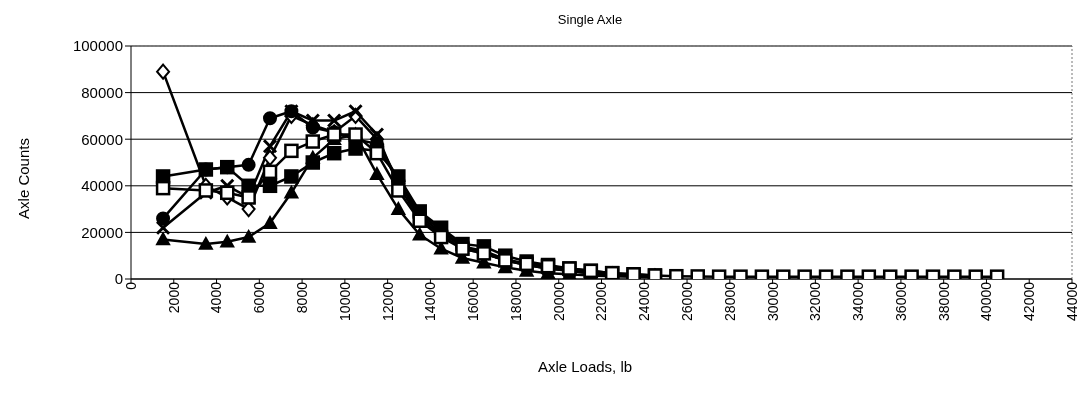  Describe the element at coordinates (430, 301) in the screenshot. I see `x-tick-label: 14000` at that location.